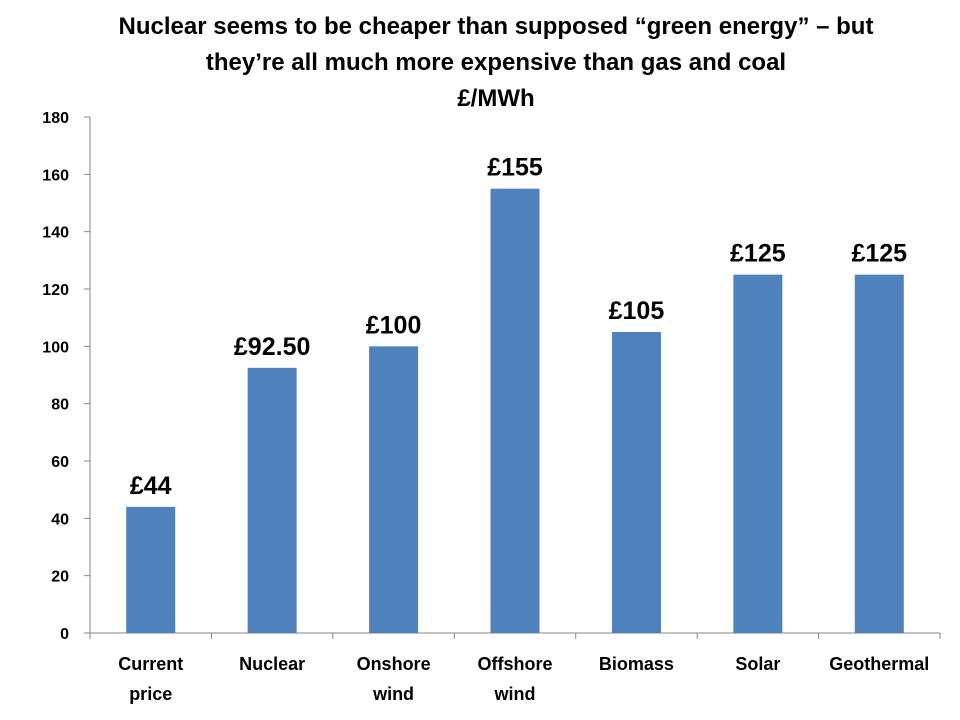 The width and height of the screenshot is (960, 720). Describe the element at coordinates (514, 664) in the screenshot. I see `x-category-label-line: Offshore` at that location.